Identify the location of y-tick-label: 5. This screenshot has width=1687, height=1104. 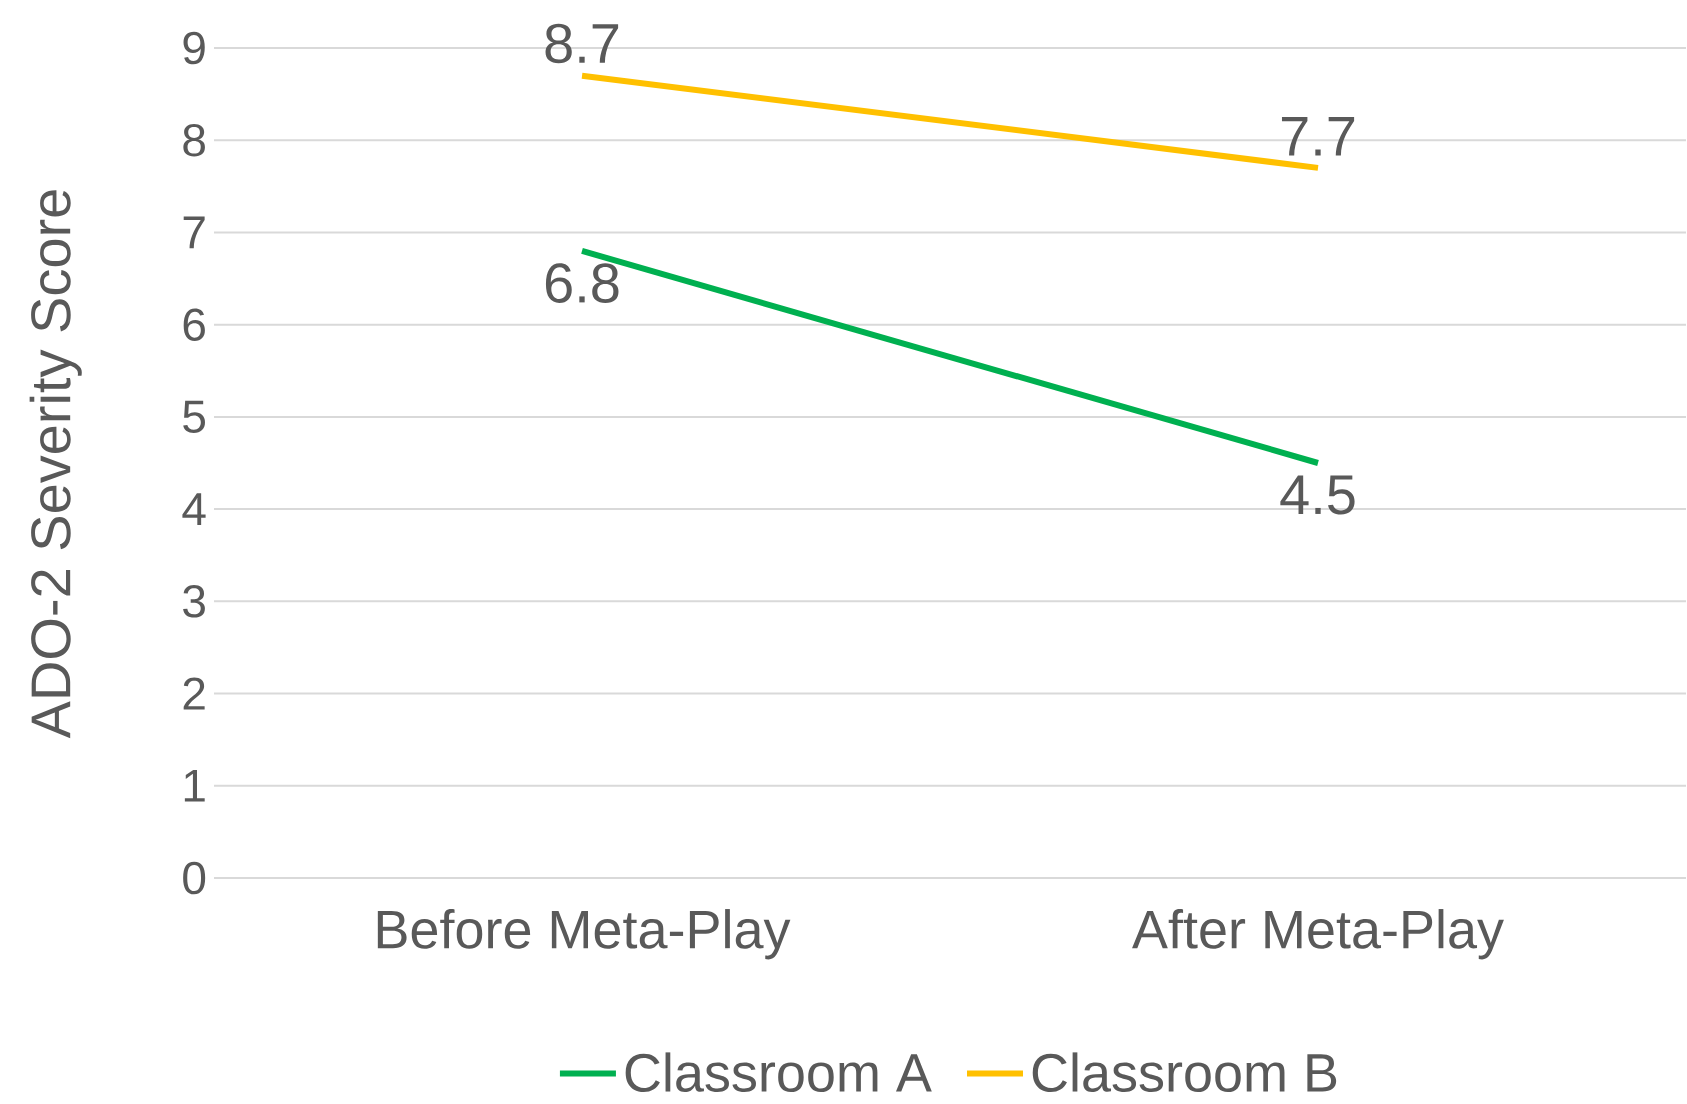
(194, 416).